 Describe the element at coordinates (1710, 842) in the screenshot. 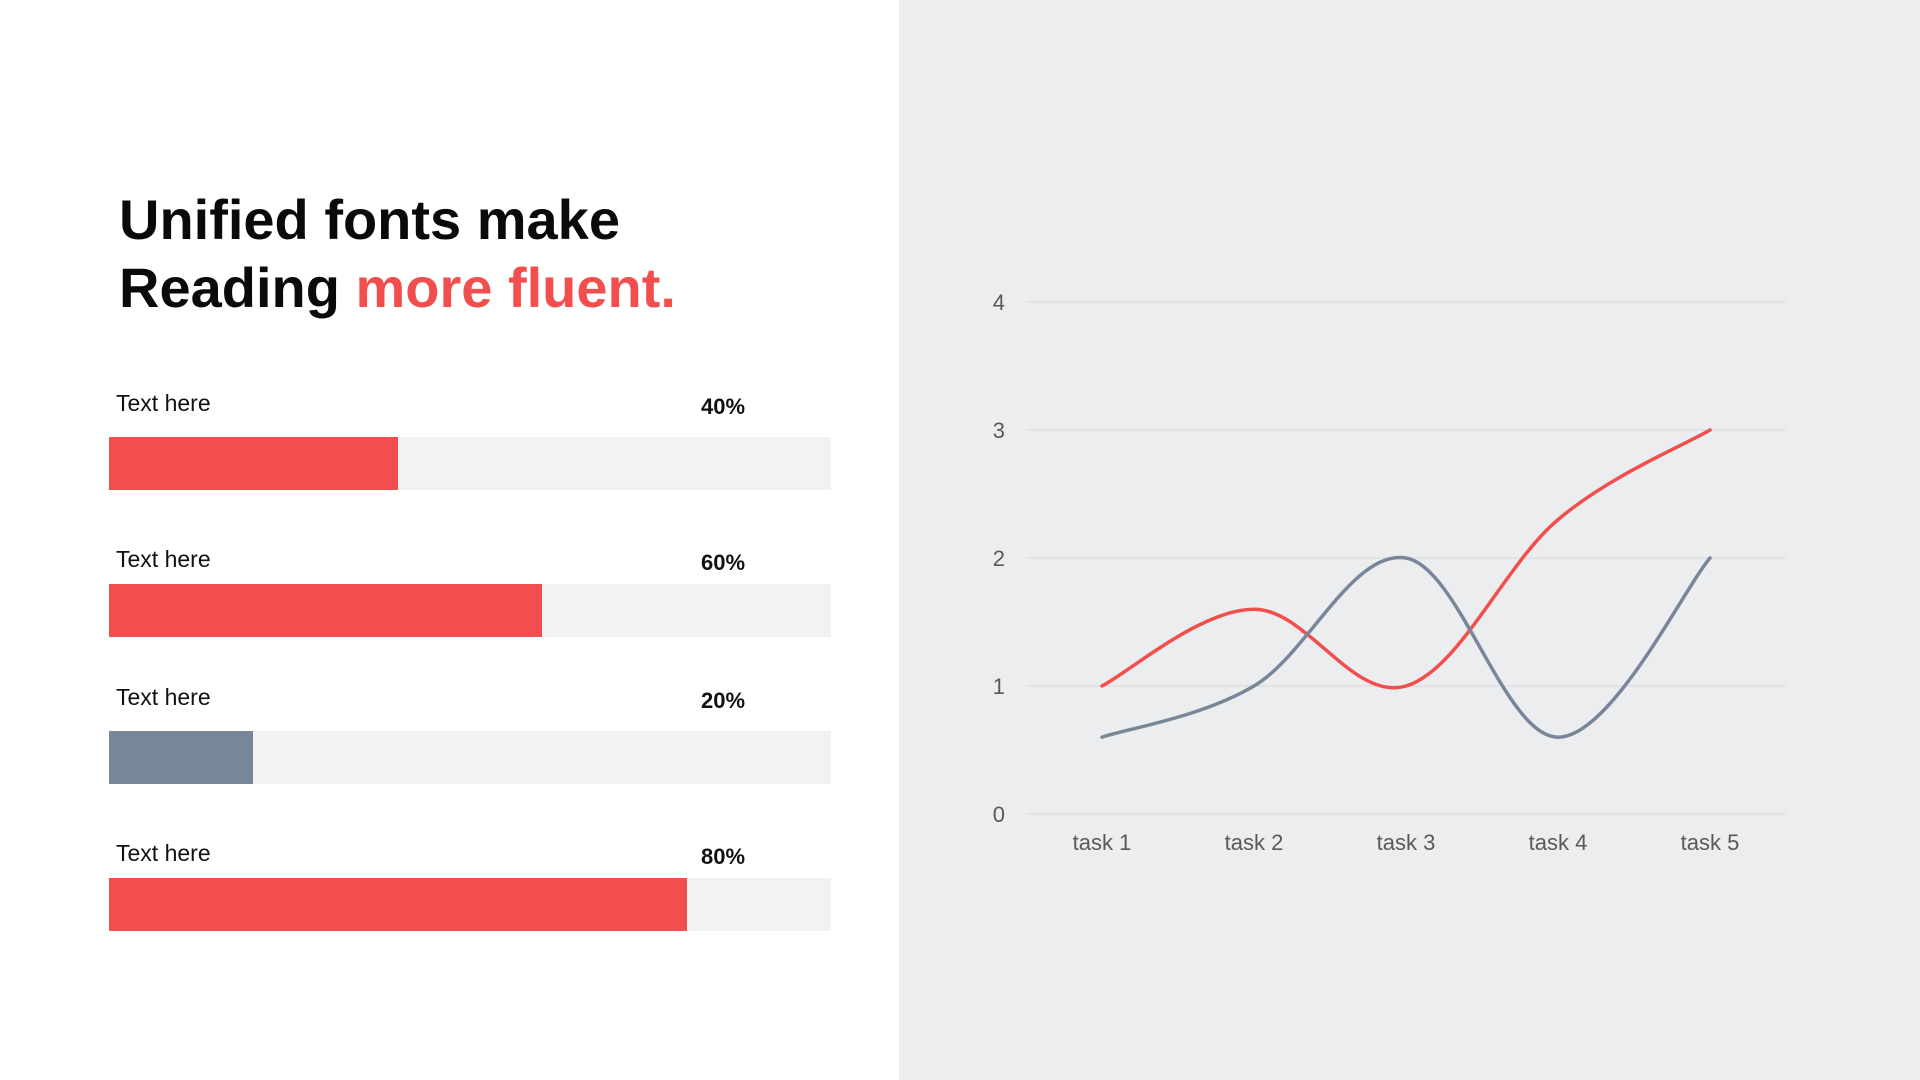

I see `x-tick-label: task 5` at that location.